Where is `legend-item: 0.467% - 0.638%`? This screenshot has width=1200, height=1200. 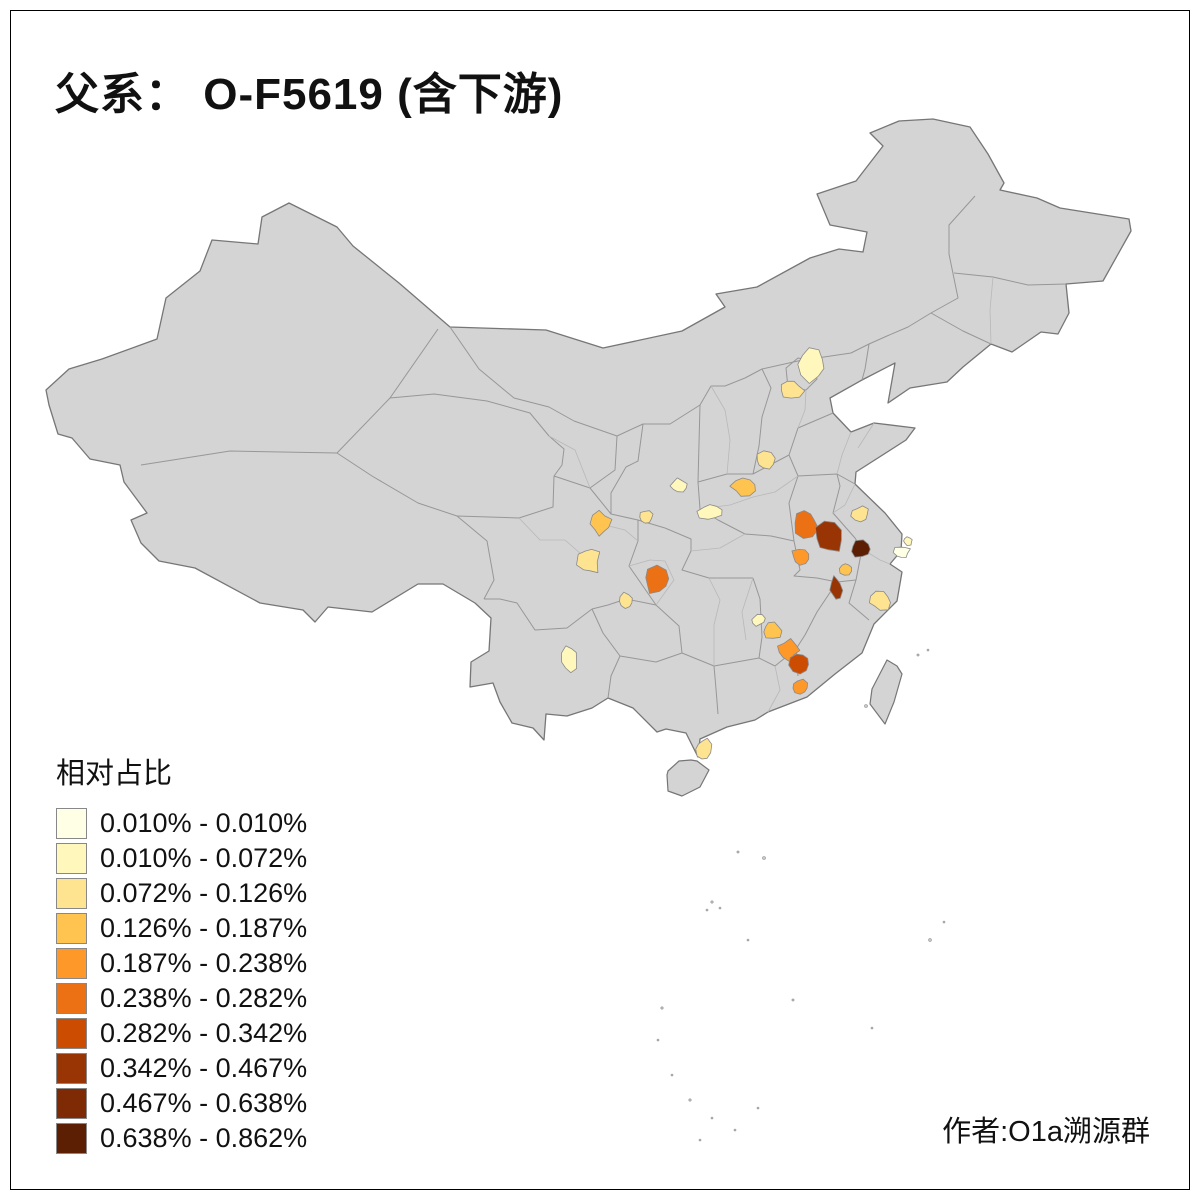 legend-item: 0.467% - 0.638% is located at coordinates (181, 1103).